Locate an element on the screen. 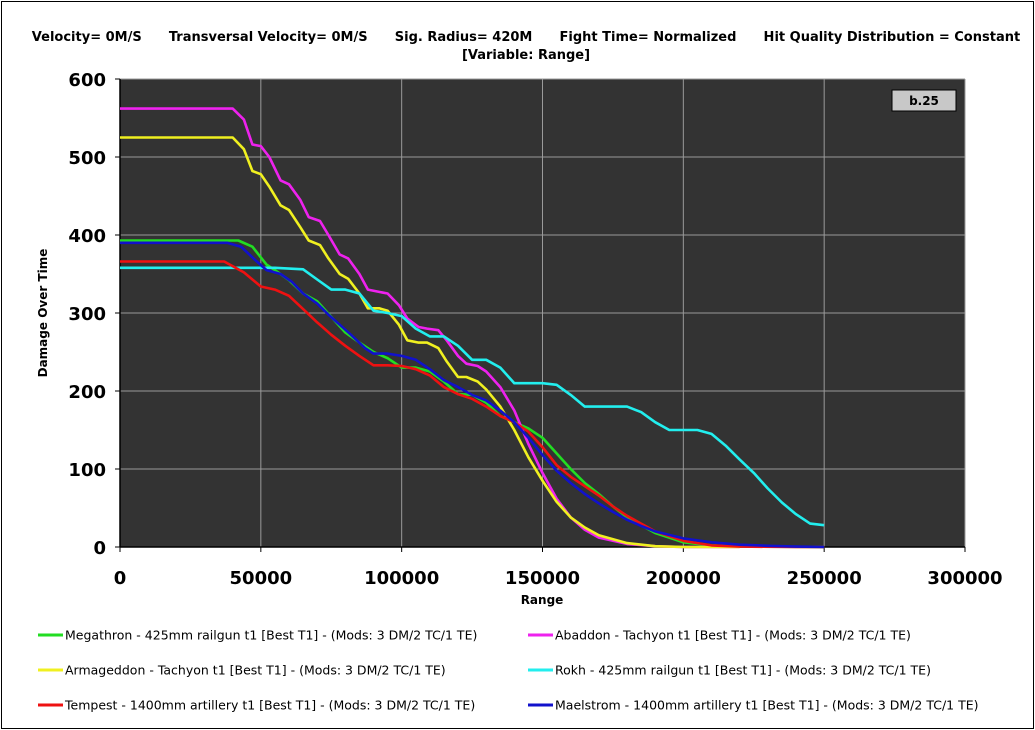 This screenshot has width=1035, height=730. x-tick-label: 300000 is located at coordinates (964, 578).